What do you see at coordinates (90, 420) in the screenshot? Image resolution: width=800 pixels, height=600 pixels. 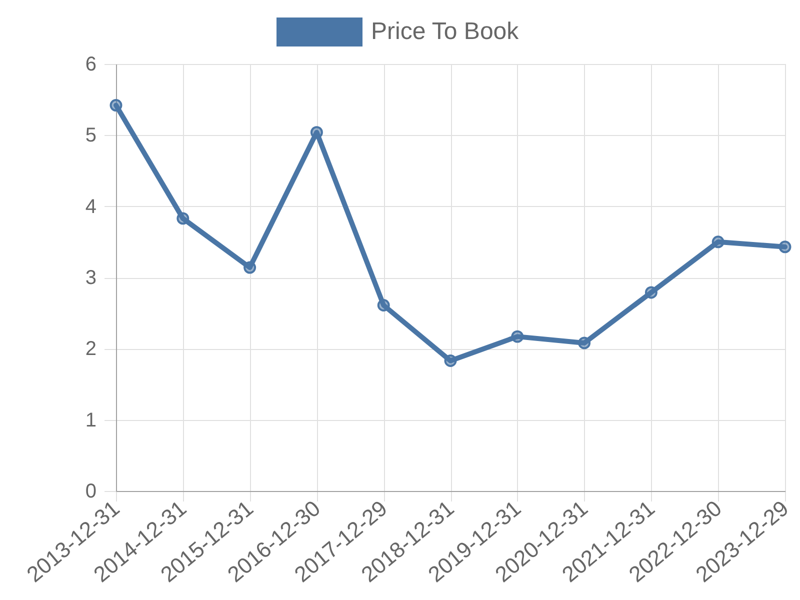 I see `y-tick-label: 1` at bounding box center [90, 420].